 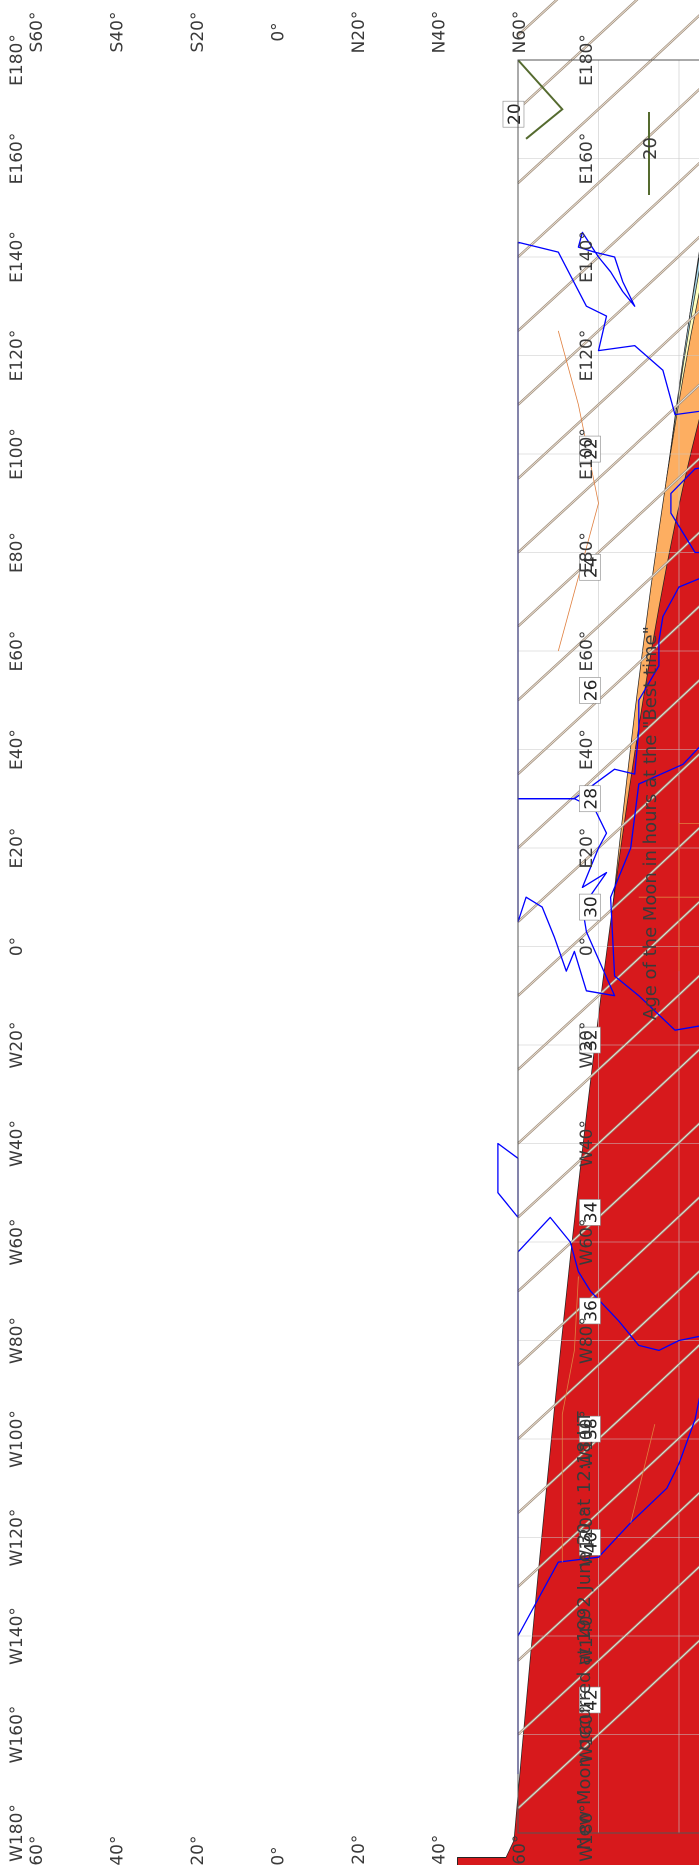 I want to click on longitude-tick-left: W160°, so click(x=17, y=1735).